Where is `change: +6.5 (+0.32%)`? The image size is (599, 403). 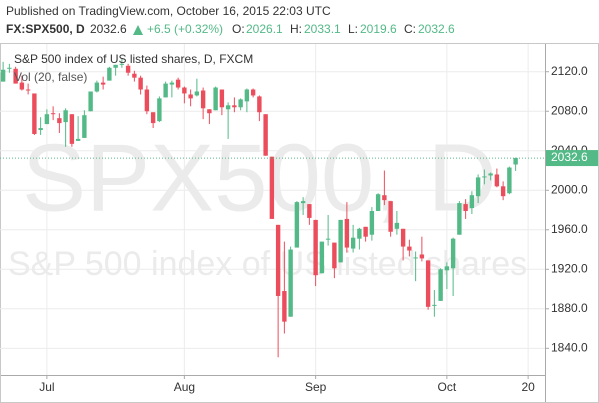 change: +6.5 (+0.32%) is located at coordinates (185, 29).